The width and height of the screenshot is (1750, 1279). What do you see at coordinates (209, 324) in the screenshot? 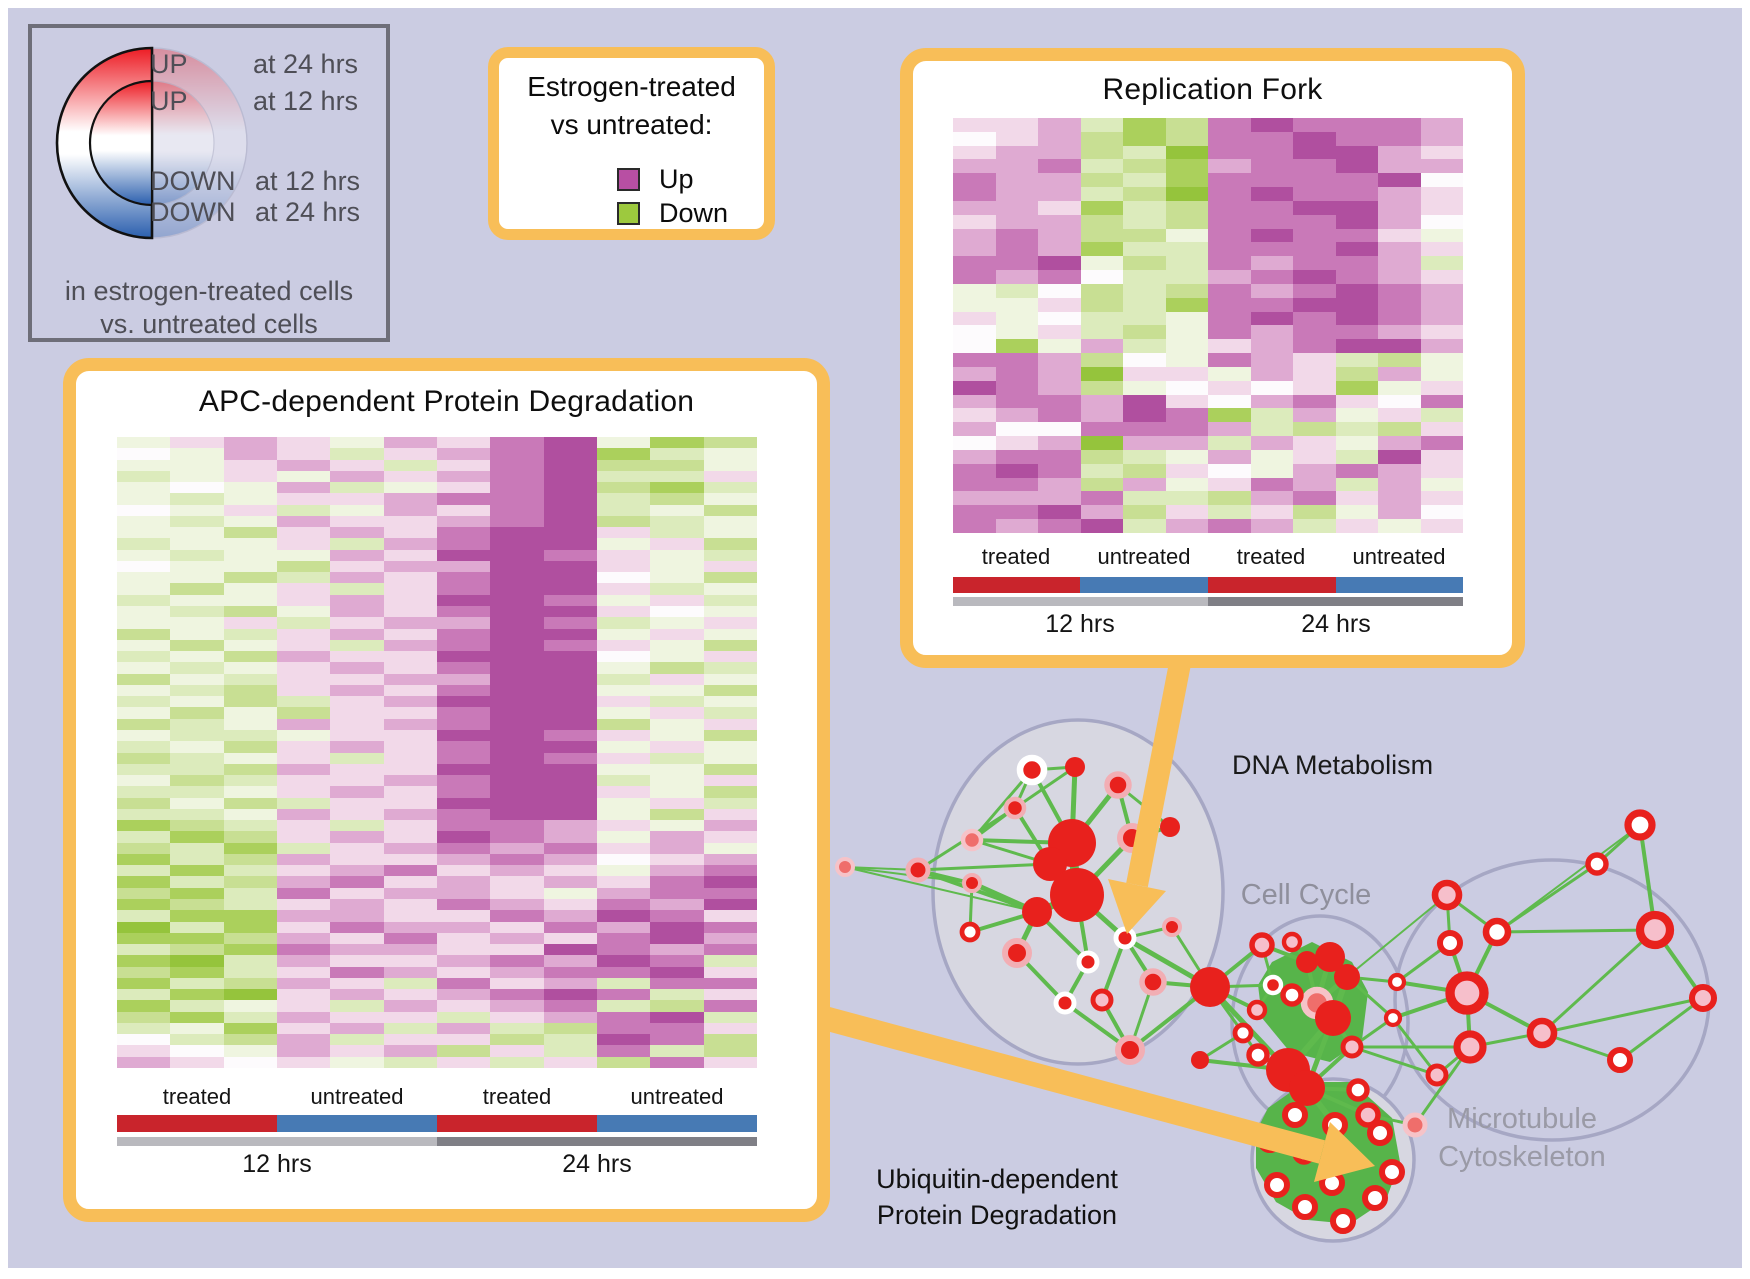
I see `legend-caption-line2: vs. untreated cells` at bounding box center [209, 324].